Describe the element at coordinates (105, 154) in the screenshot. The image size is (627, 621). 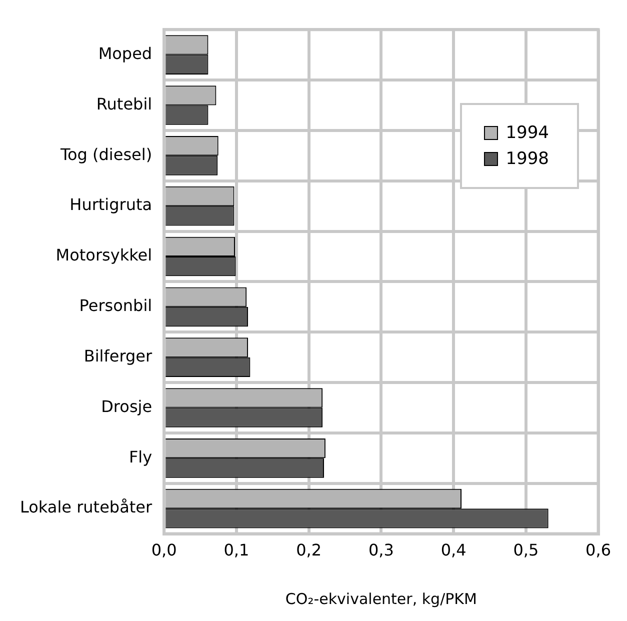
I see `y-tick-label: Tog (diesel)` at that location.